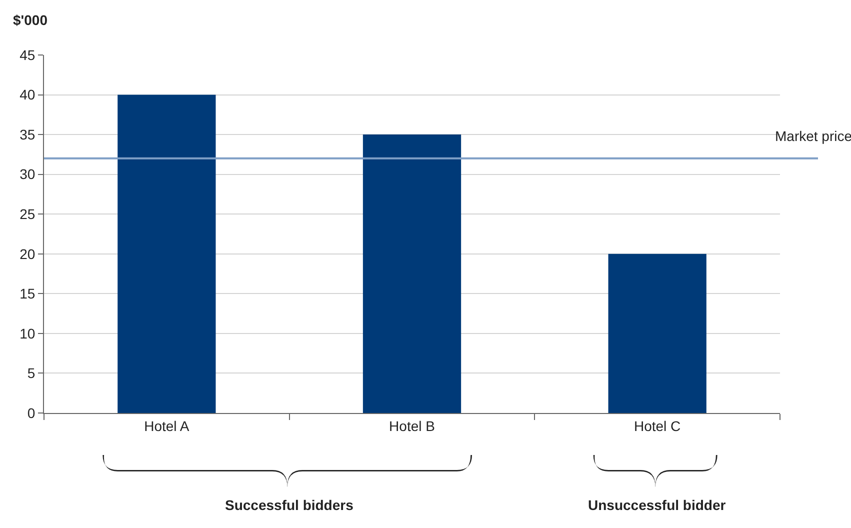  I want to click on text: Unsuccessful bidder, so click(657, 505).